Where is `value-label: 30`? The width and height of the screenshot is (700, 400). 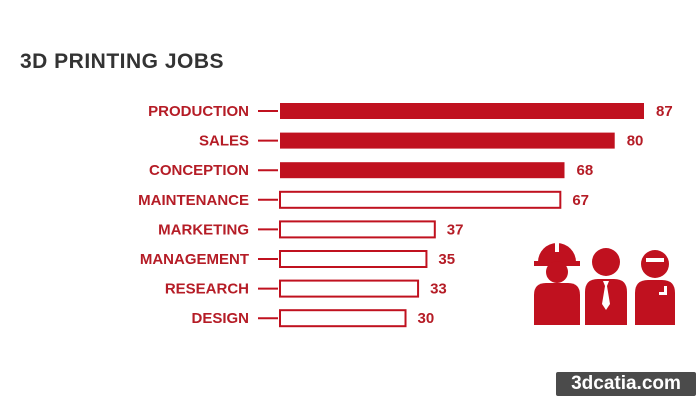 value-label: 30 is located at coordinates (426, 318).